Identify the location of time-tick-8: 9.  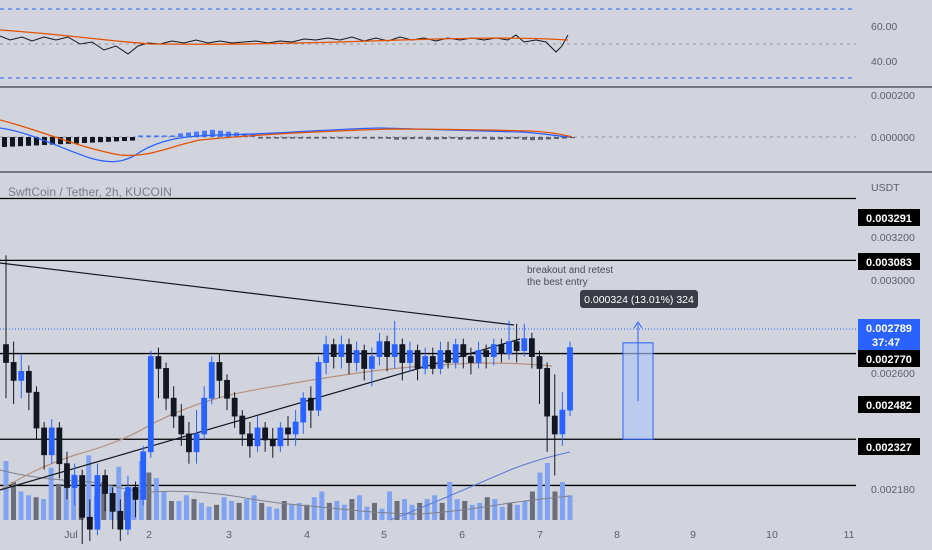
(693, 535).